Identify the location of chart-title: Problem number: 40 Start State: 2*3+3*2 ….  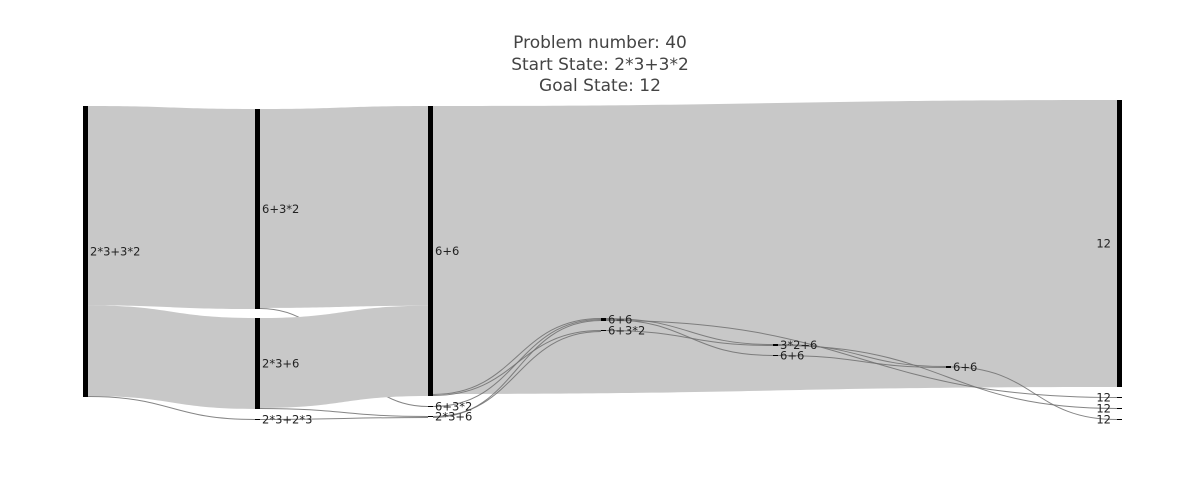
(600, 65).